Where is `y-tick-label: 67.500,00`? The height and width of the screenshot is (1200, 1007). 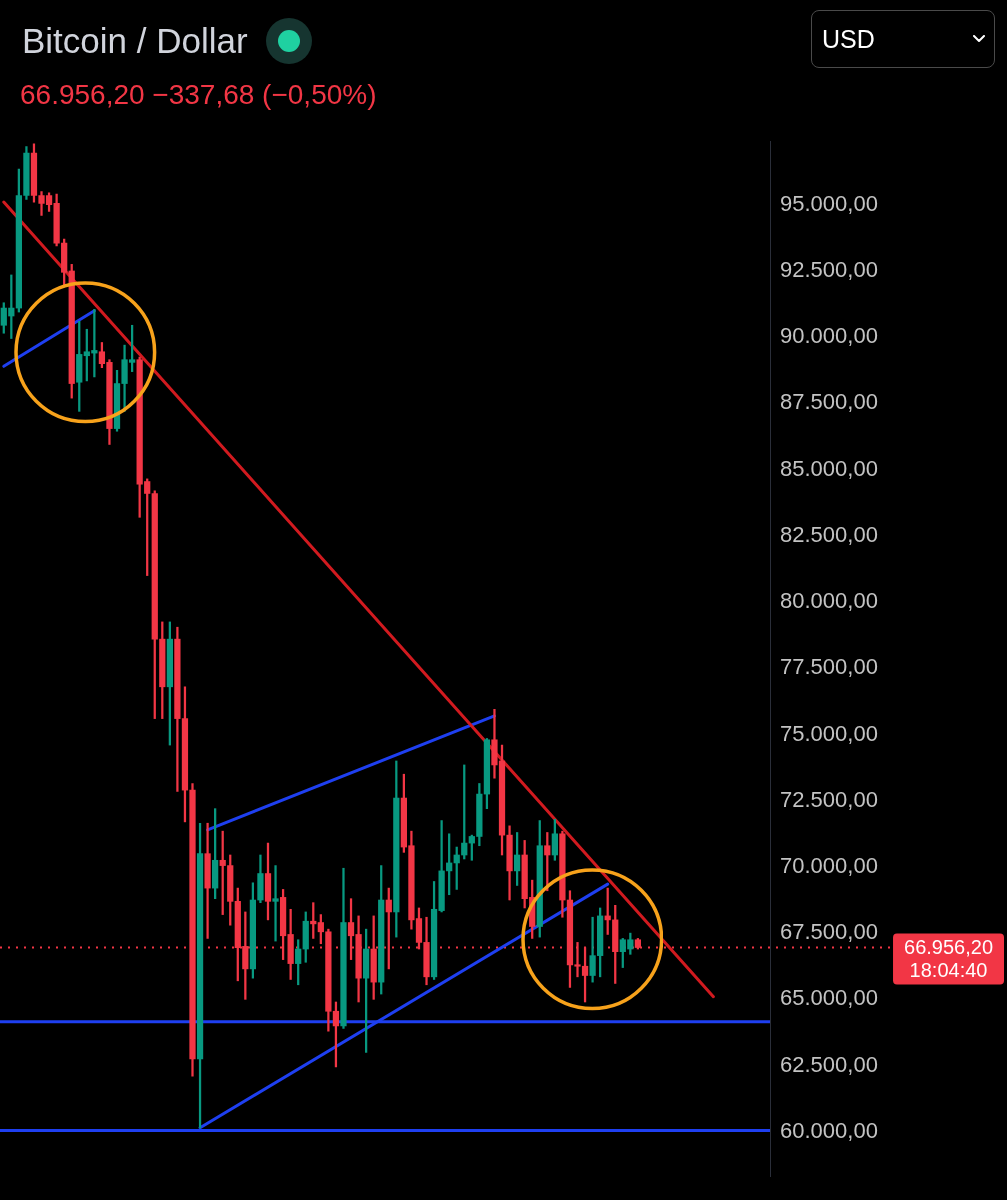 y-tick-label: 67.500,00 is located at coordinates (829, 932).